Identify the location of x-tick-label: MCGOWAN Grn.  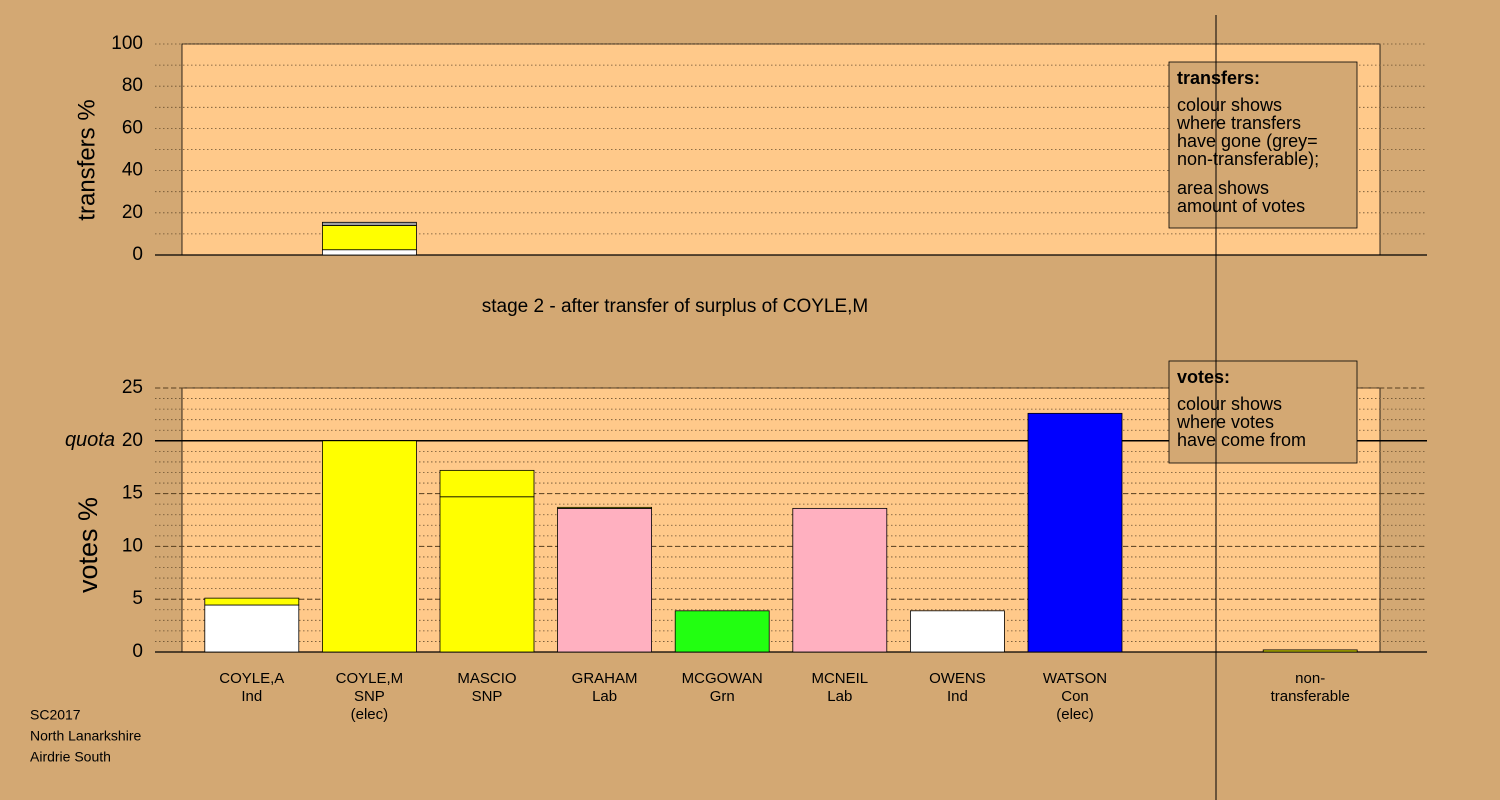
(722, 687).